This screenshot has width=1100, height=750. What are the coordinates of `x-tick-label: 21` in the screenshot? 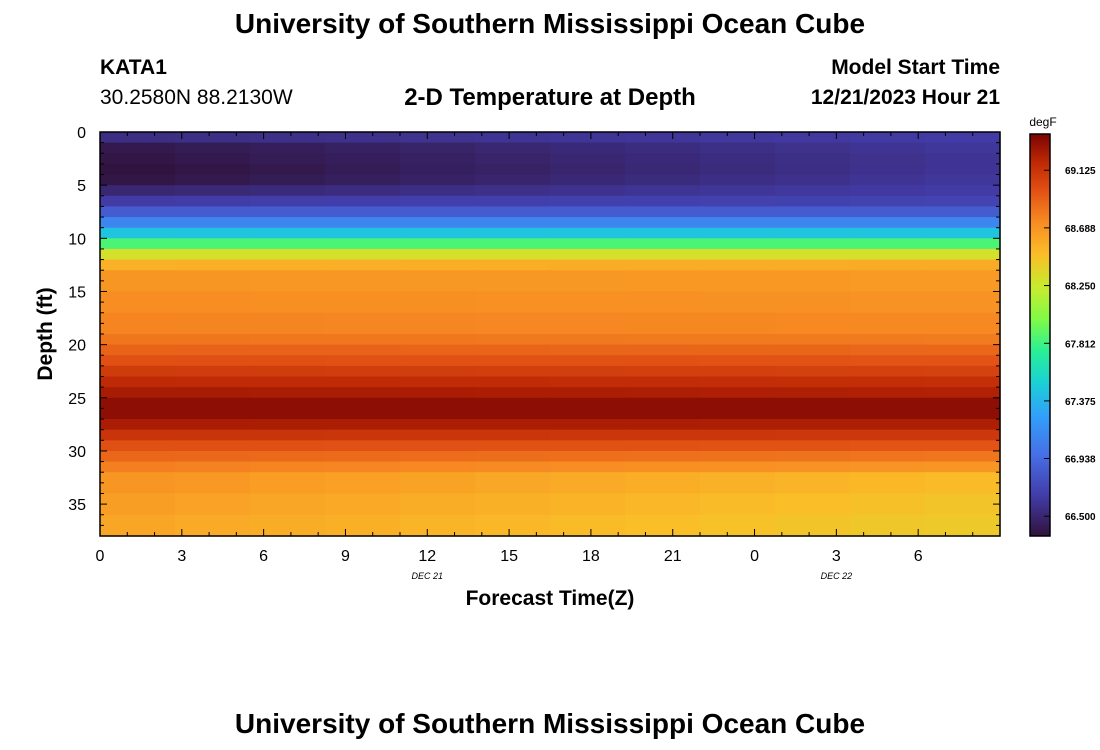 It's located at (673, 556).